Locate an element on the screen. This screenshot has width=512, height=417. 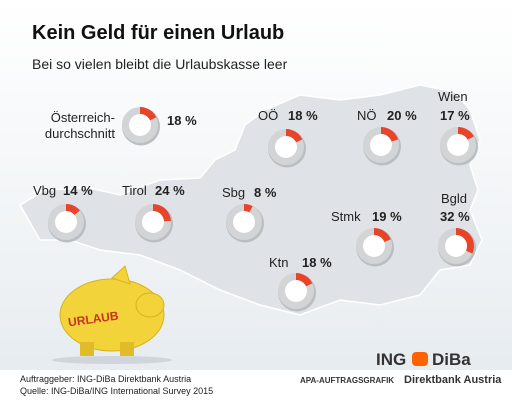
region-label: Stmk is located at coordinates (346, 216).